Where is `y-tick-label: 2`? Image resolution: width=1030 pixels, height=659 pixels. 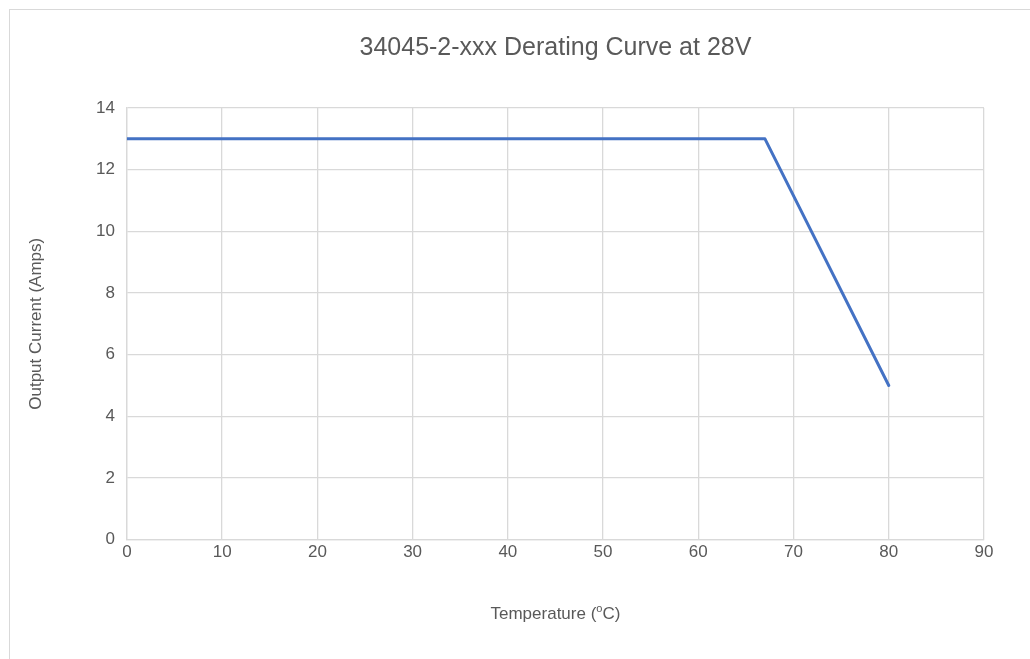
y-tick-label: 2 is located at coordinates (110, 477).